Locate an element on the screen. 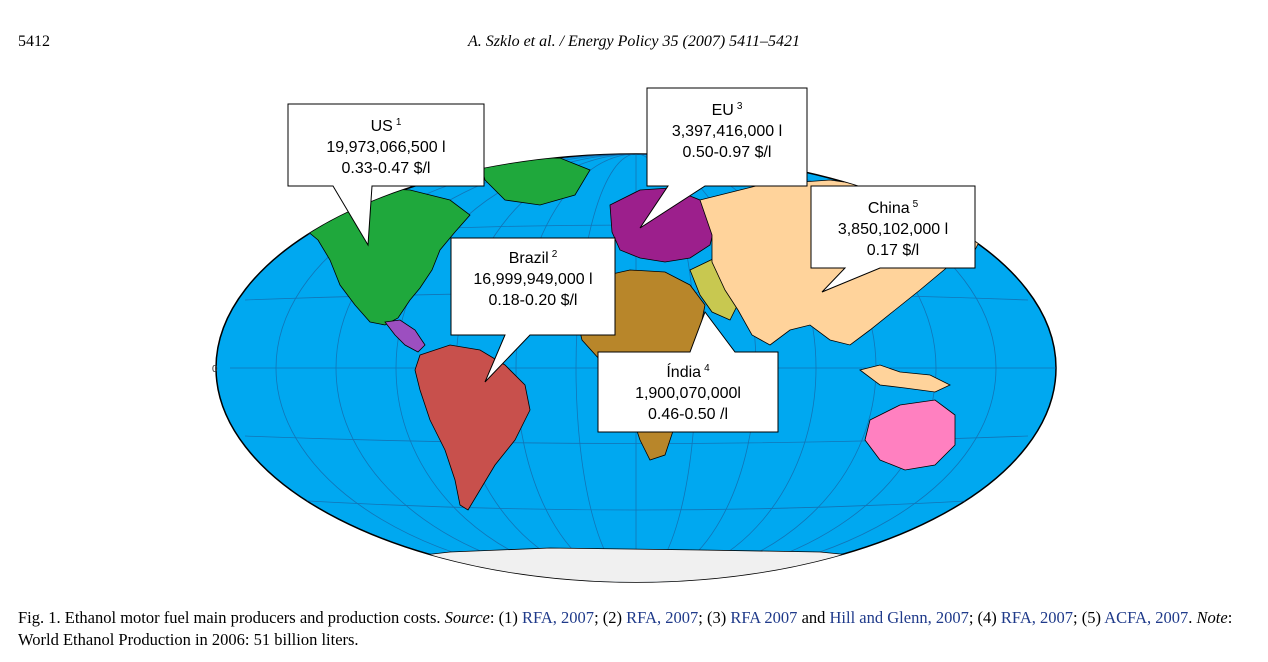 Image resolution: width=1268 pixels, height=662 pixels. callout-brazil-volume: 16,999,949,000 l is located at coordinates (533, 279).